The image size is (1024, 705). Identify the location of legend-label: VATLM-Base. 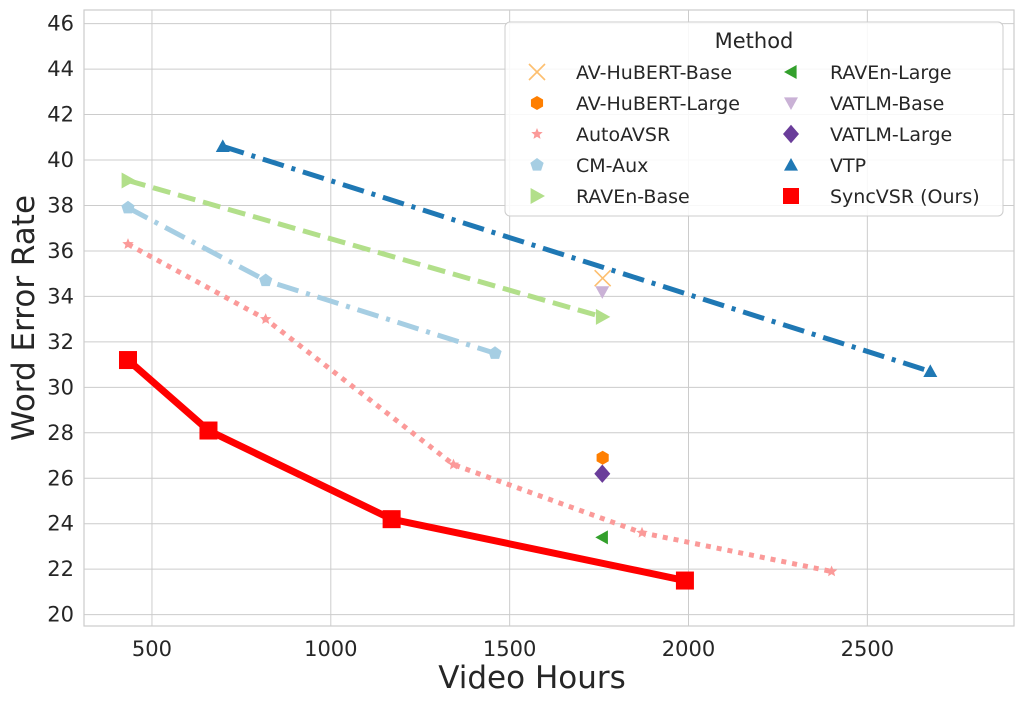
(887, 104).